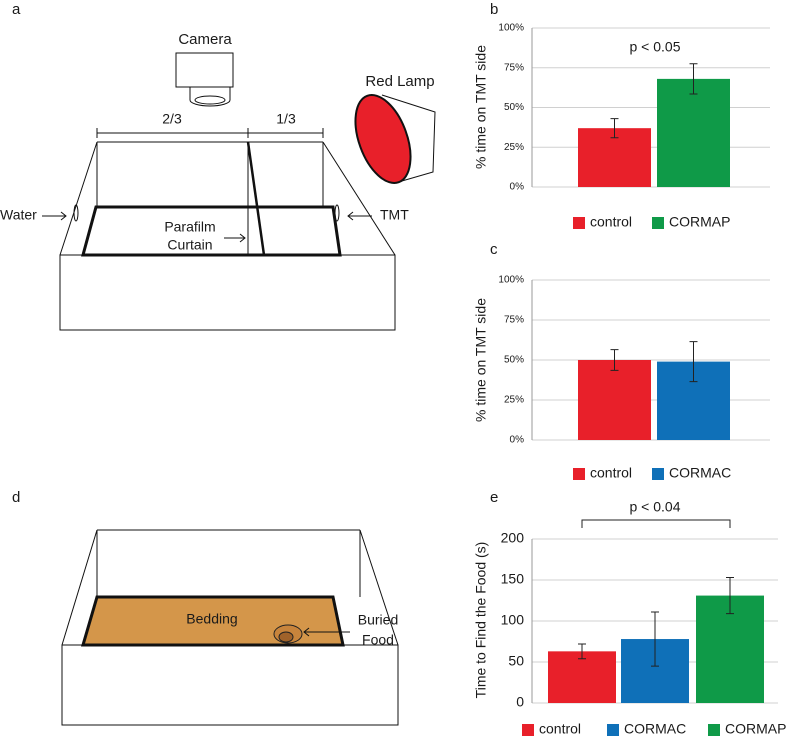 This screenshot has width=800, height=742. I want to click on y-tick-label: 150, so click(513, 579).